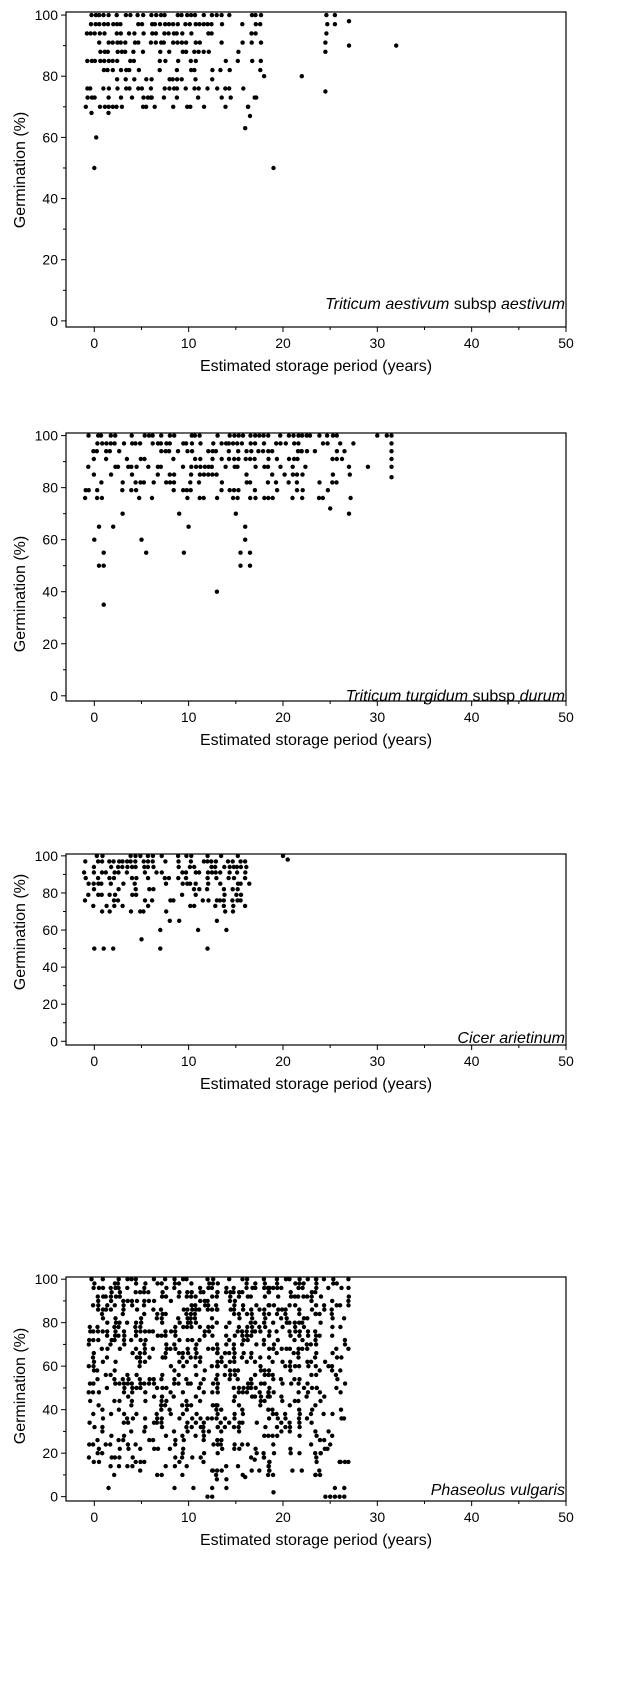 The width and height of the screenshot is (621, 1697). Describe the element at coordinates (47, 1279) in the screenshot. I see `y-tick-label: 100` at that location.